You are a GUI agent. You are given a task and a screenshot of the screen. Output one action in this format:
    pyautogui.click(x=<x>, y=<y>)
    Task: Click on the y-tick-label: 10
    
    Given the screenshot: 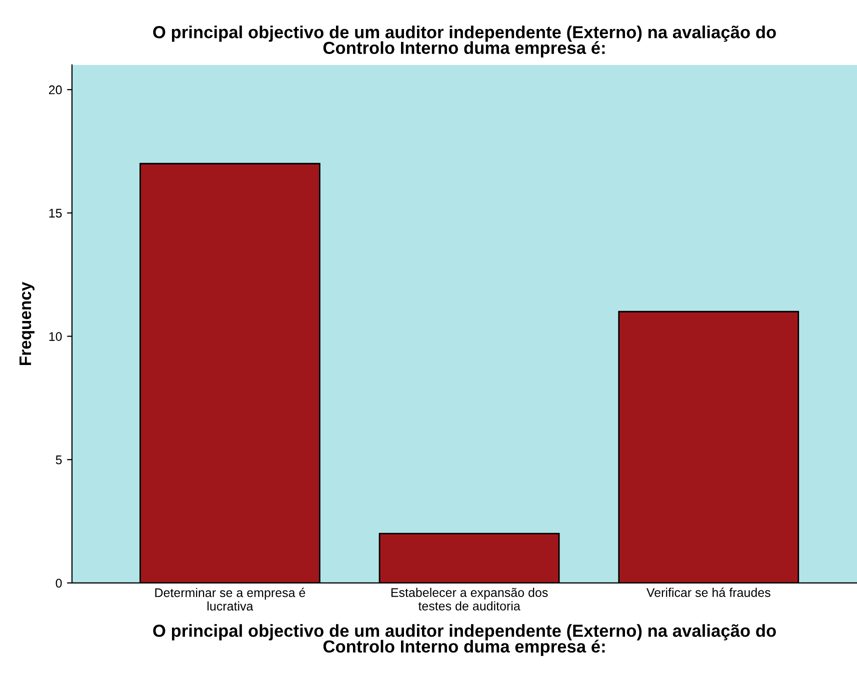 What is the action you would take?
    pyautogui.click(x=55, y=336)
    